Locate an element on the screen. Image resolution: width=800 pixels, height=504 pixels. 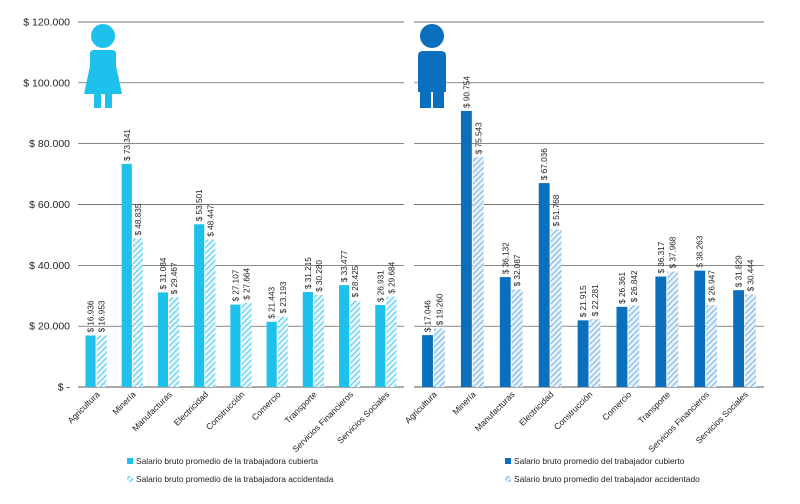
data-label: $ 19.260 is located at coordinates (439, 309).